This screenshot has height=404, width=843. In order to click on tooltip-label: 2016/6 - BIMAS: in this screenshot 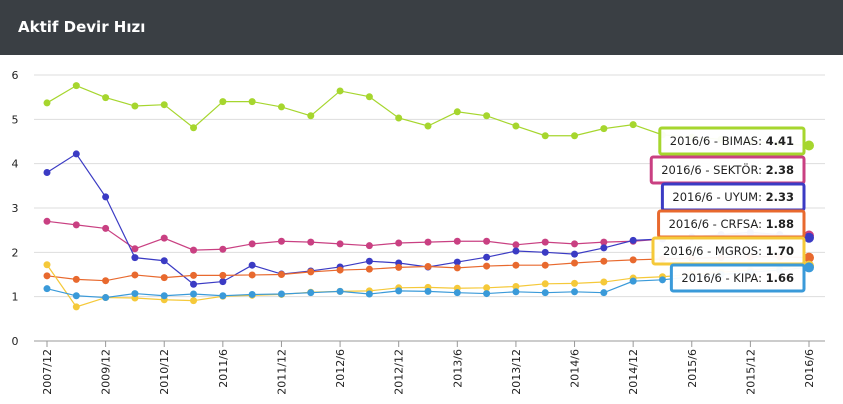, I will do `click(718, 141)`.